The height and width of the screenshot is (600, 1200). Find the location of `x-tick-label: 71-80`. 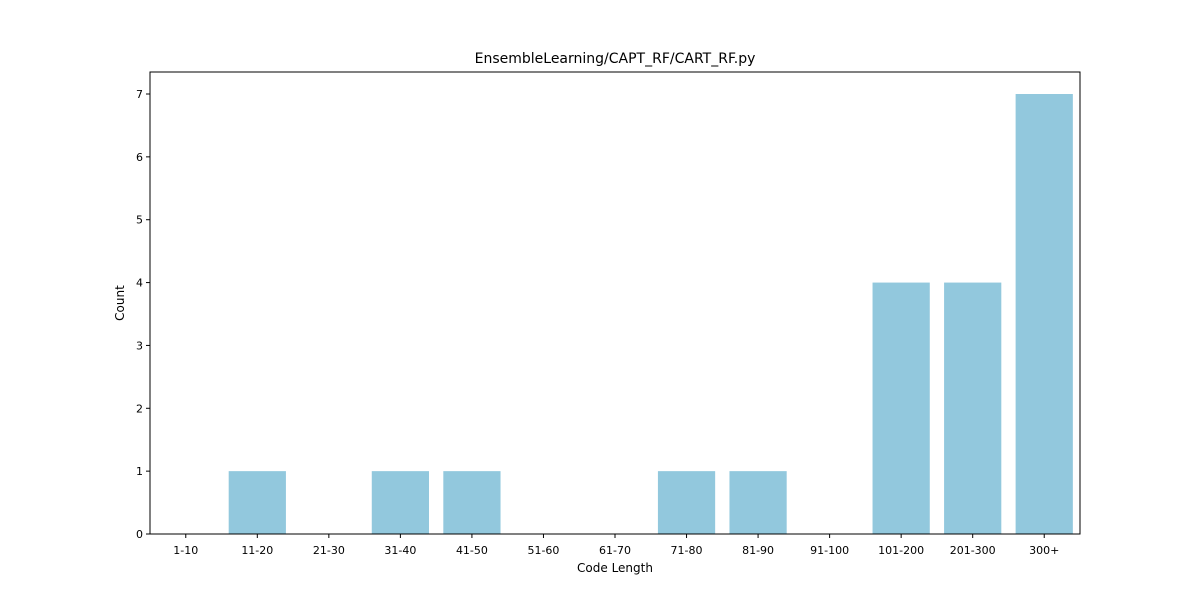

x-tick-label: 71-80 is located at coordinates (687, 550).